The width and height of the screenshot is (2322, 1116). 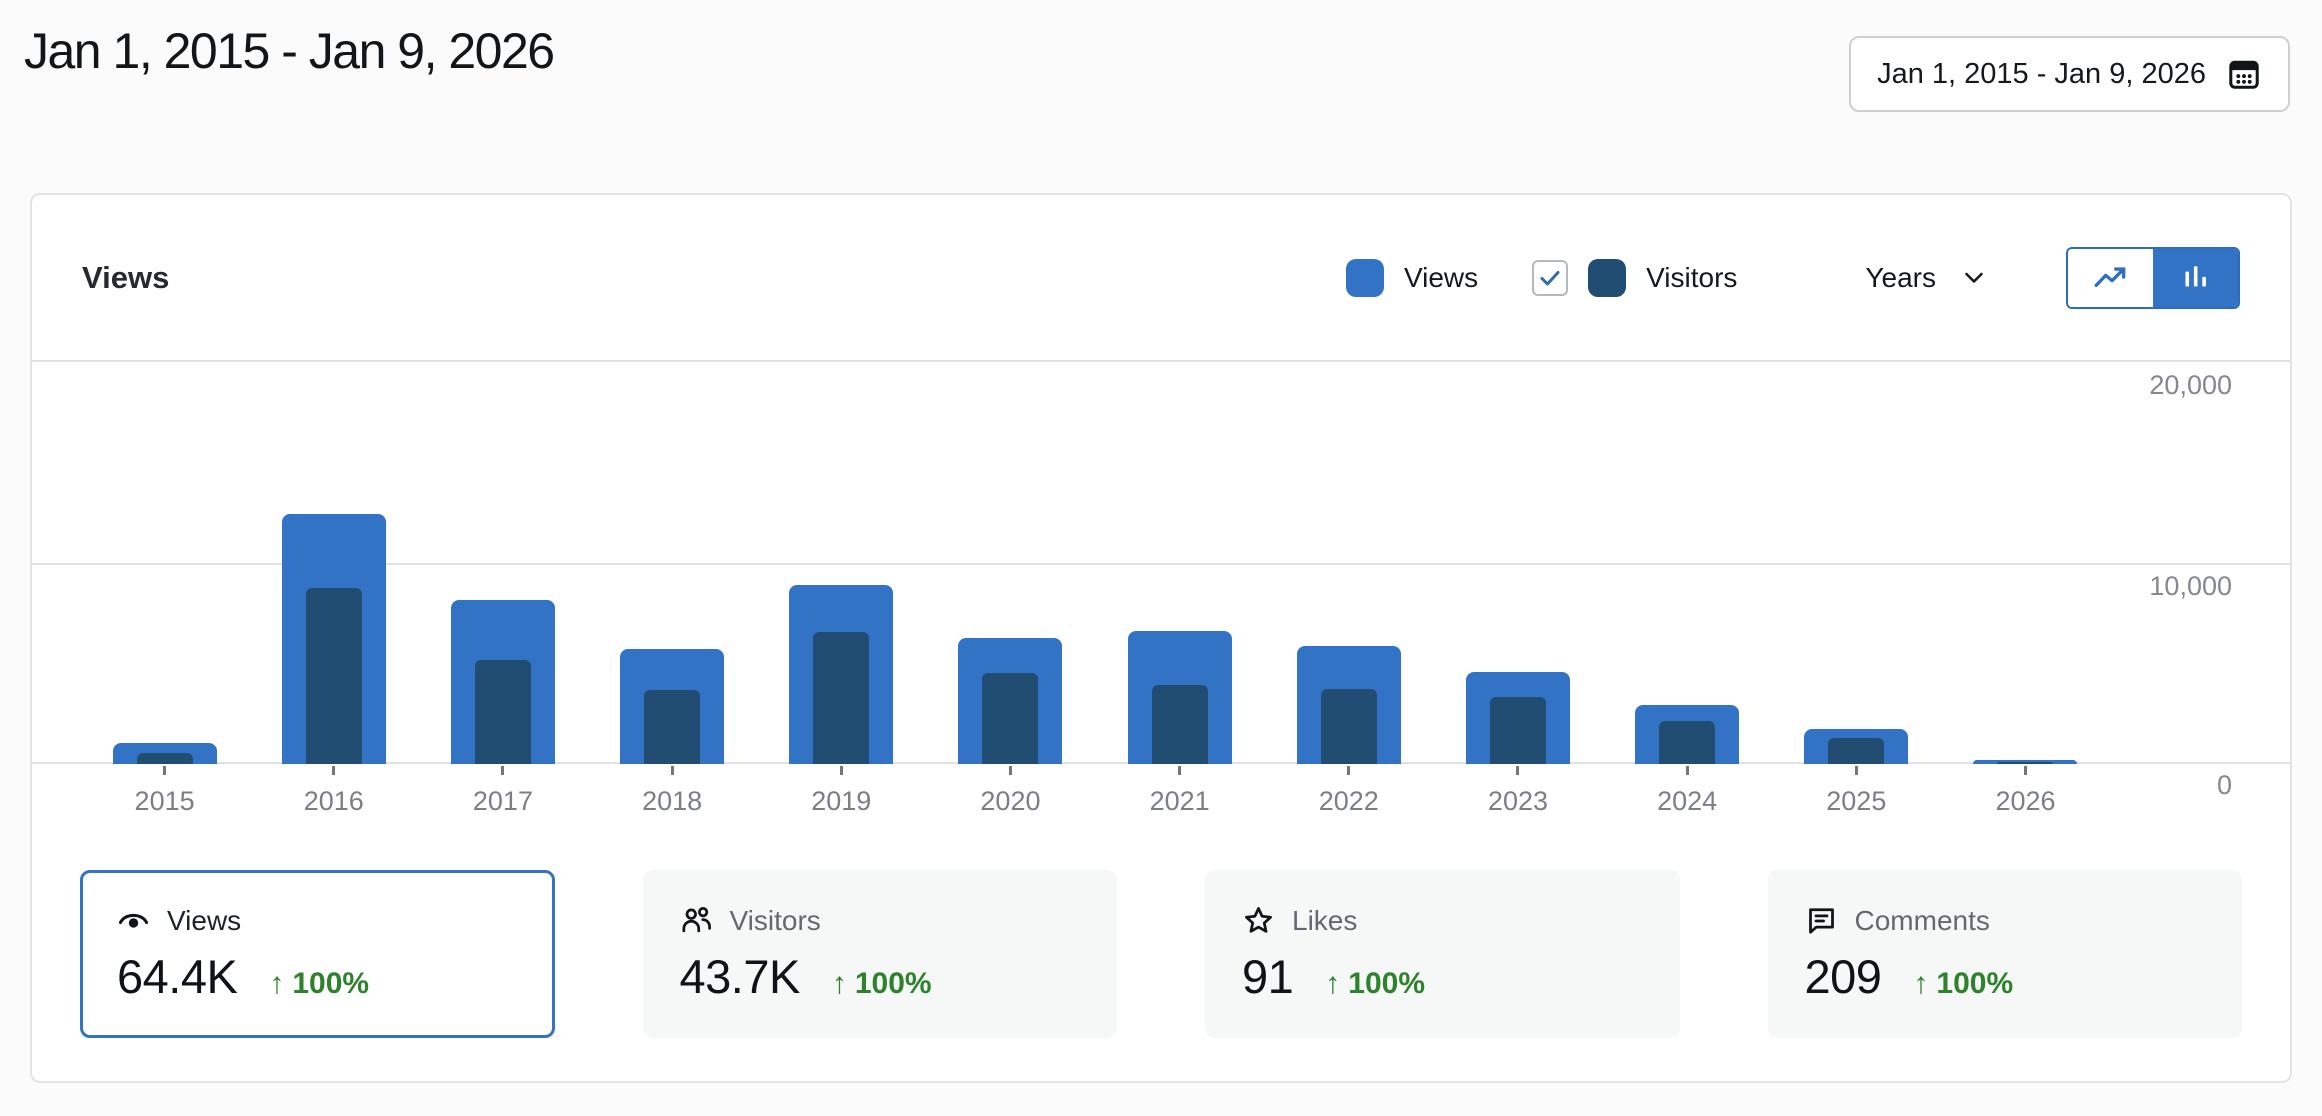 What do you see at coordinates (317, 954) in the screenshot?
I see `summary-card-views: Views 64.4K ↑ 100%` at bounding box center [317, 954].